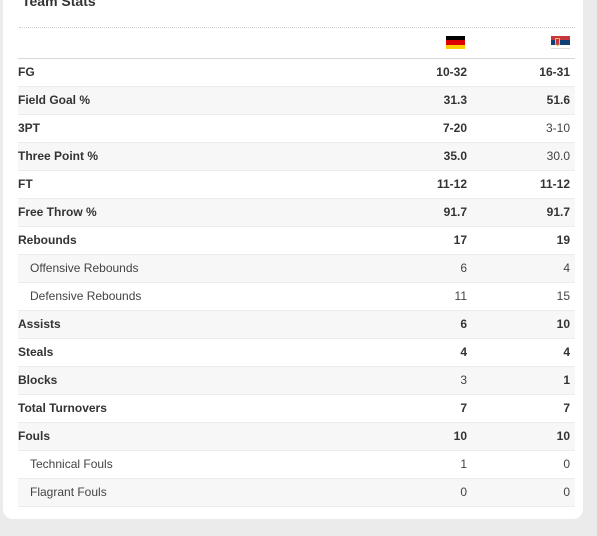 This screenshot has height=536, width=597. What do you see at coordinates (296, 297) in the screenshot?
I see `table-row: Defensive Rebounds 11 15` at bounding box center [296, 297].